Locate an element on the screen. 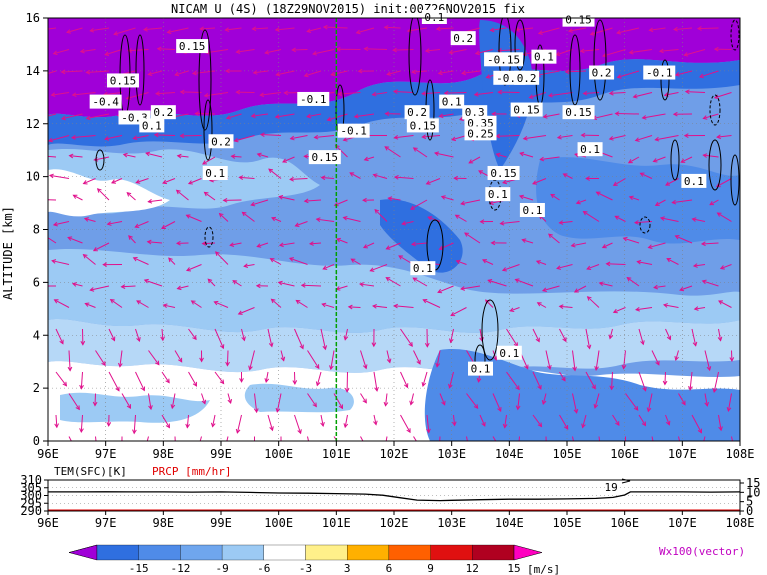  y-tick-label: 0 is located at coordinates (36, 441).